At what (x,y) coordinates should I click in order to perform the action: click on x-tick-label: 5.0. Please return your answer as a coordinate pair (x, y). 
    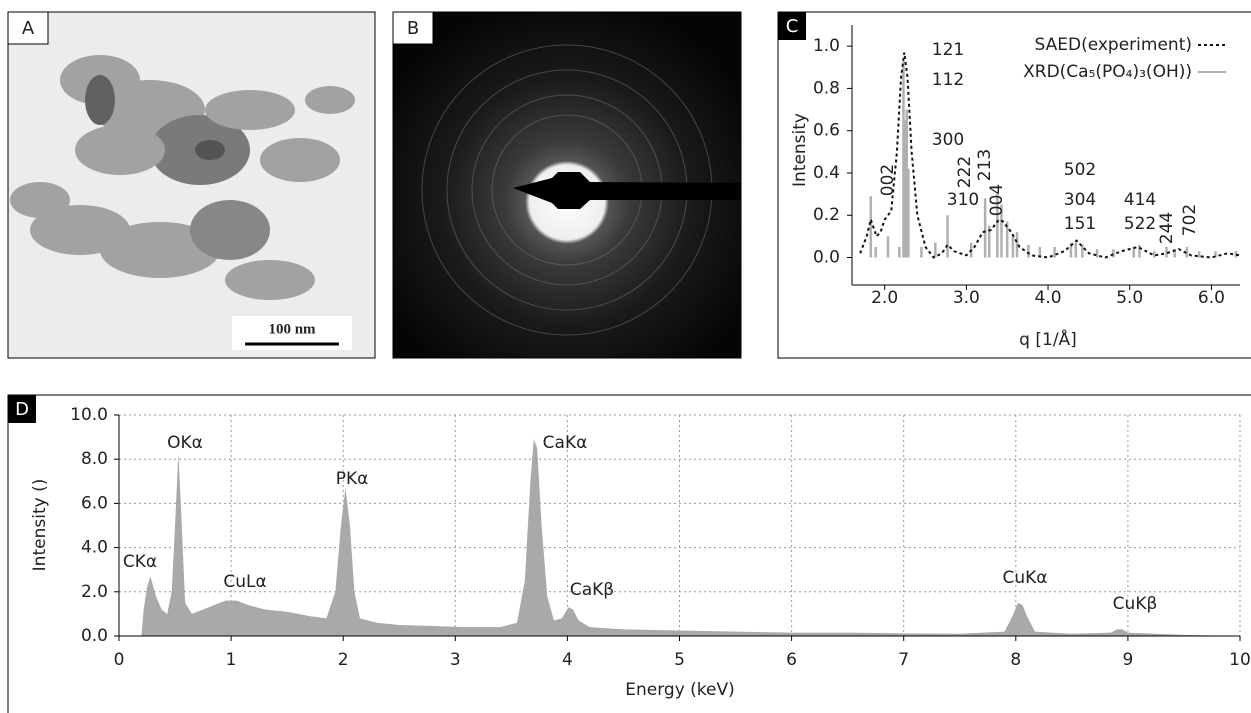
    Looking at the image, I should click on (1129, 298).